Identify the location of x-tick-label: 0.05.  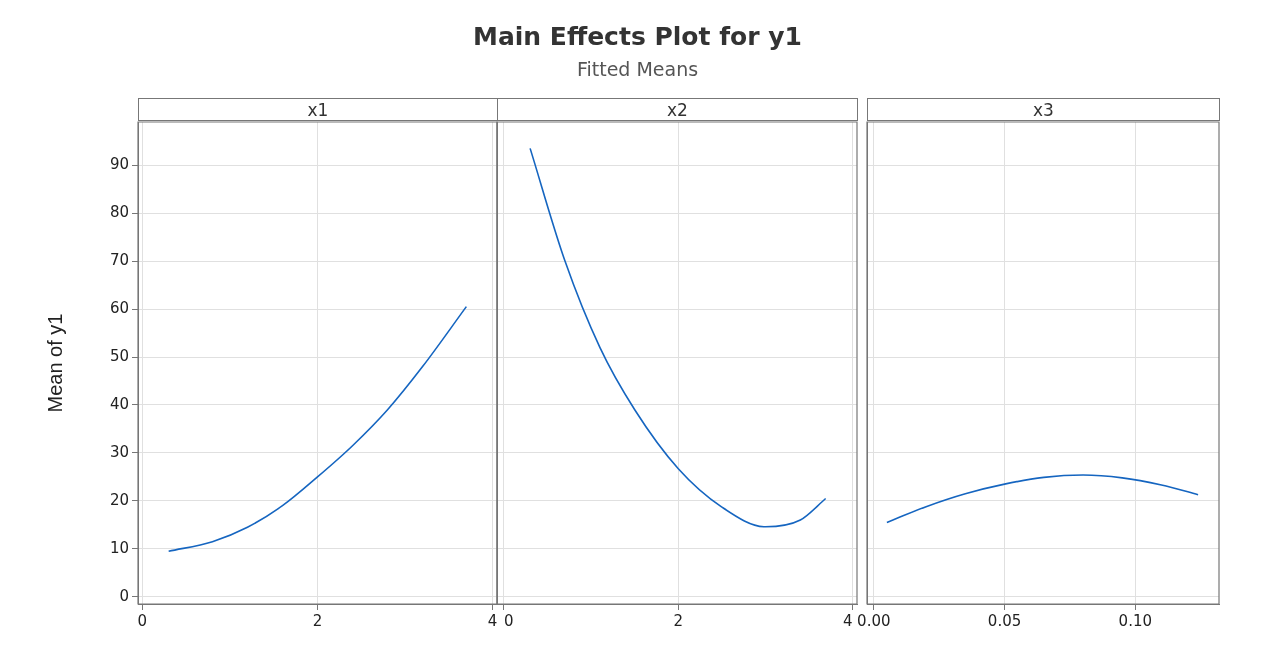
(1004, 620).